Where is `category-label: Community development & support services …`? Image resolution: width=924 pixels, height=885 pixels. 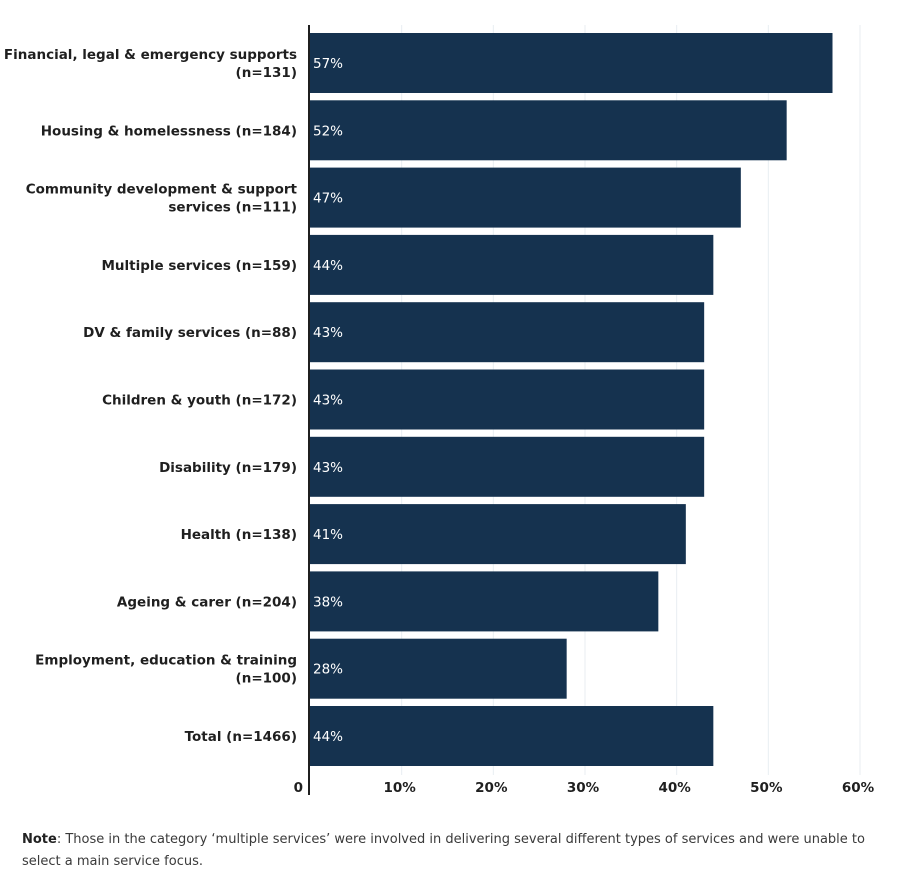 category-label: Community development & support services … is located at coordinates (162, 199).